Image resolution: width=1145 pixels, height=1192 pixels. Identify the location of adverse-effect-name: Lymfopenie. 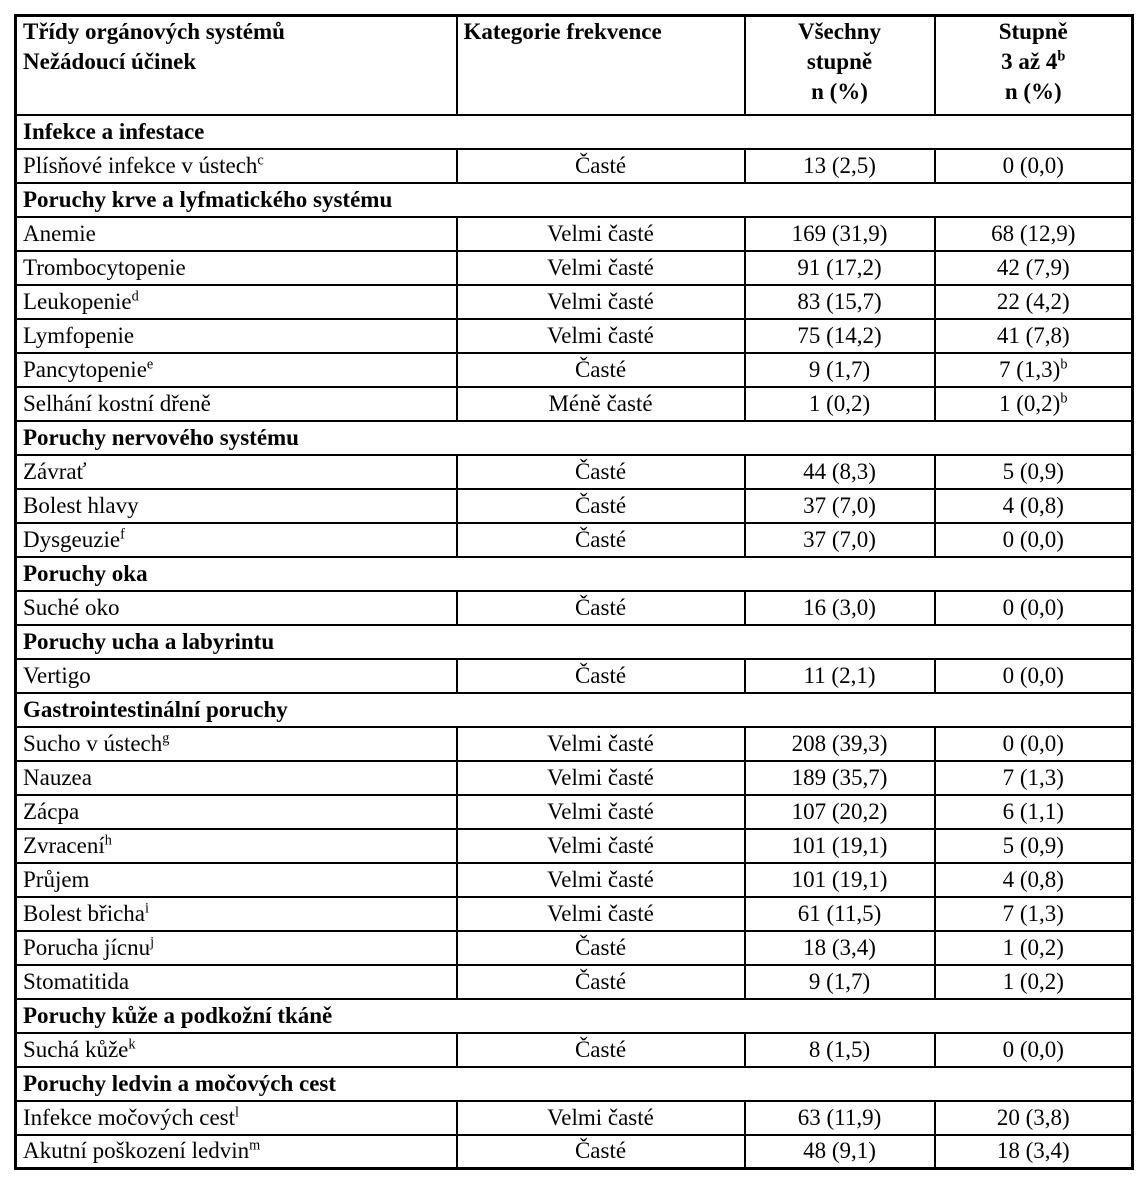
(236, 335).